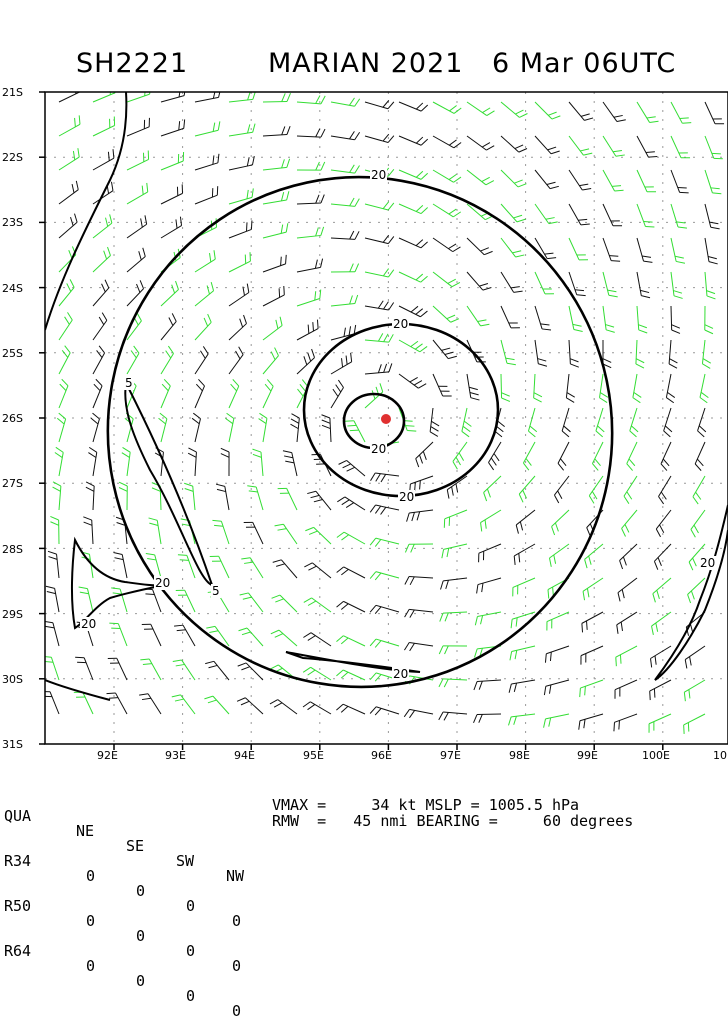 The height and width of the screenshot is (1035, 728). Describe the element at coordinates (12, 679) in the screenshot. I see `lat-label-30s: 30S` at that location.